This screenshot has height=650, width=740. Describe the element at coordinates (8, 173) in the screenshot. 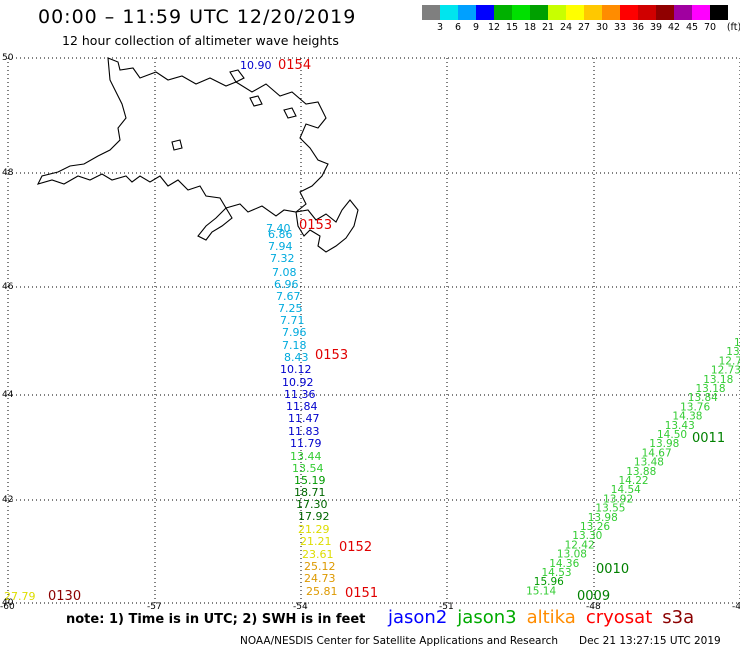

I see `latitude-label: 48` at that location.